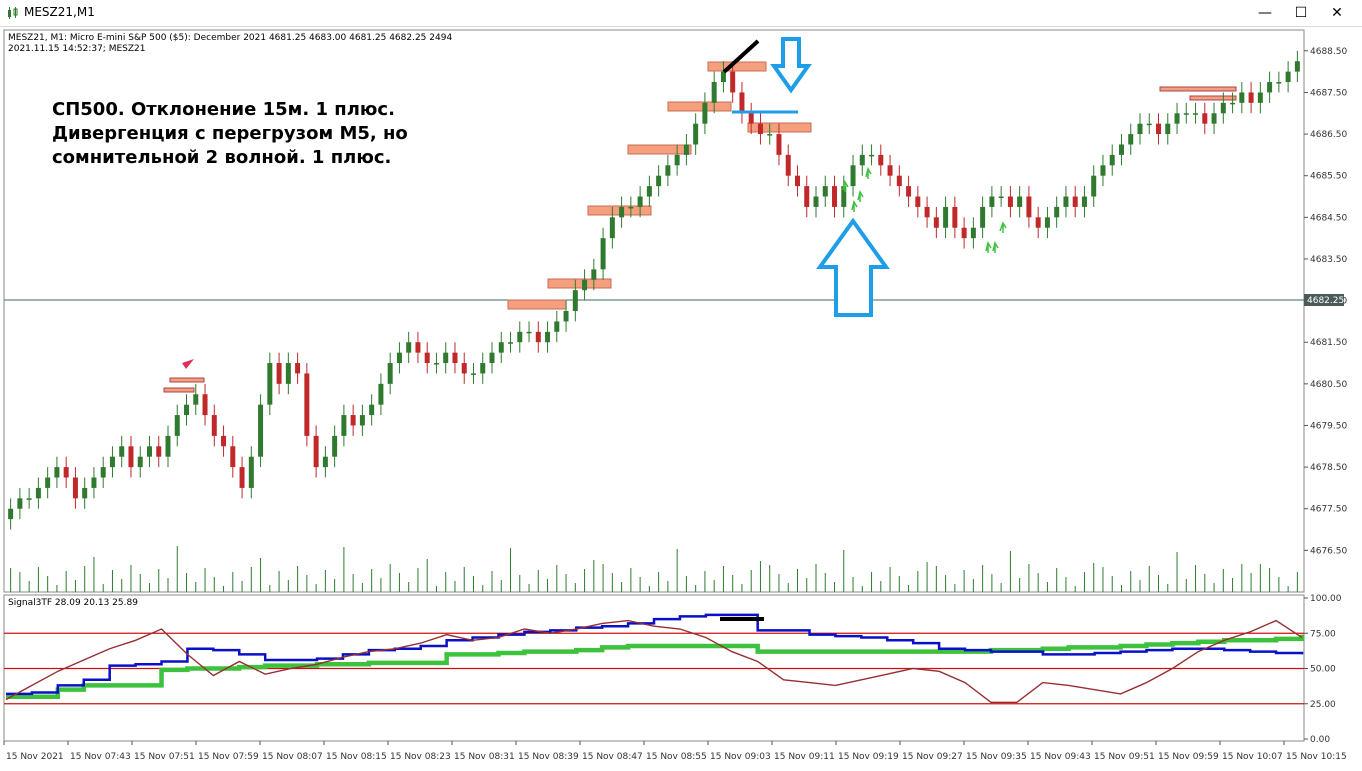 This screenshot has width=1362, height=771. What do you see at coordinates (13, 13) in the screenshot?
I see `chart-app-icon` at bounding box center [13, 13].